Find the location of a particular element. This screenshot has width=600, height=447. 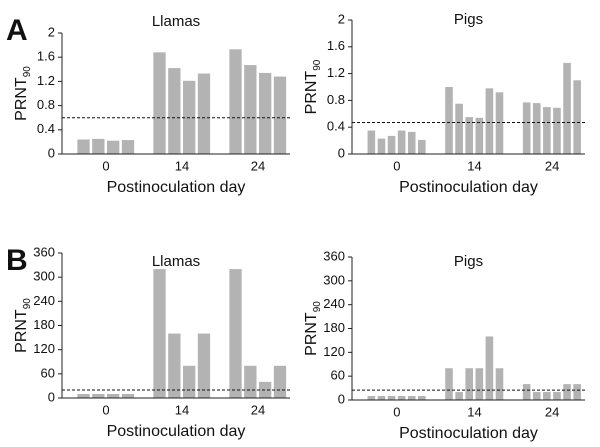

y-tick-label: 300 is located at coordinates (44, 276).